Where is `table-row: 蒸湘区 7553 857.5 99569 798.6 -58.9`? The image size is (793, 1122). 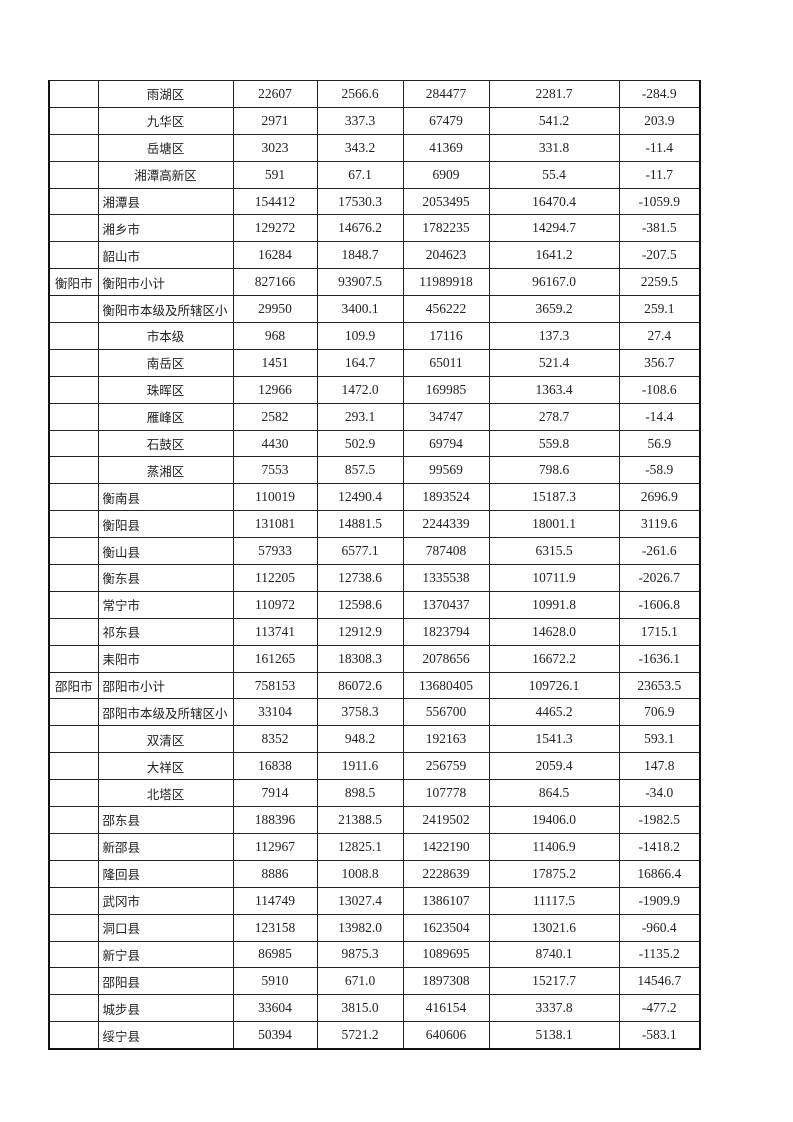 table-row: 蒸湘区 7553 857.5 99569 798.6 -58.9 is located at coordinates (374, 470).